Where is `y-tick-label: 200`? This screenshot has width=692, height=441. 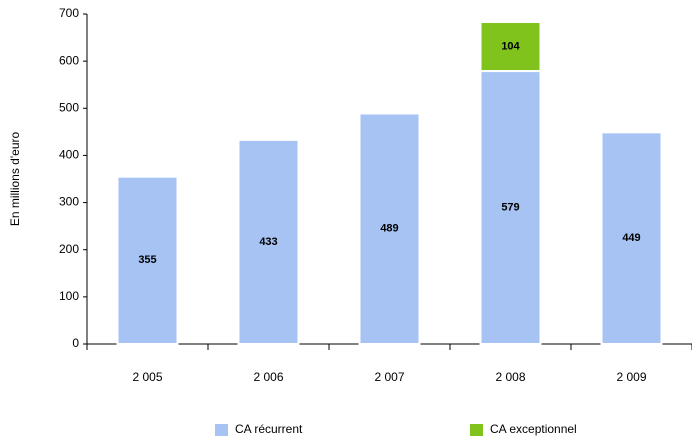
y-tick-label: 200 is located at coordinates (69, 249).